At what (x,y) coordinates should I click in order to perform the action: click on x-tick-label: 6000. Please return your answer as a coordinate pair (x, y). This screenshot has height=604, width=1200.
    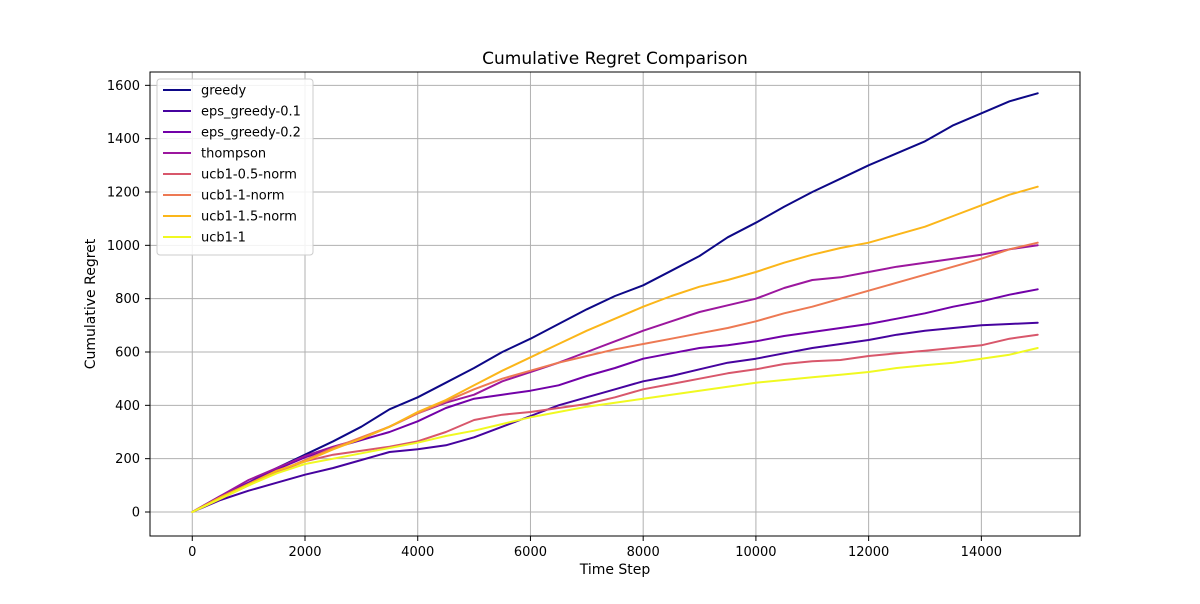
    Looking at the image, I should click on (530, 552).